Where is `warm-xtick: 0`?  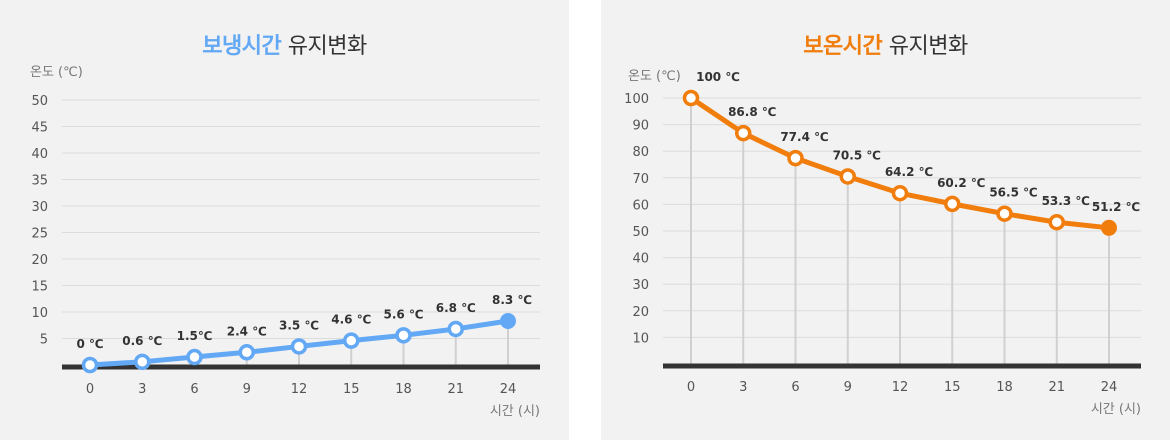 warm-xtick: 0 is located at coordinates (691, 387).